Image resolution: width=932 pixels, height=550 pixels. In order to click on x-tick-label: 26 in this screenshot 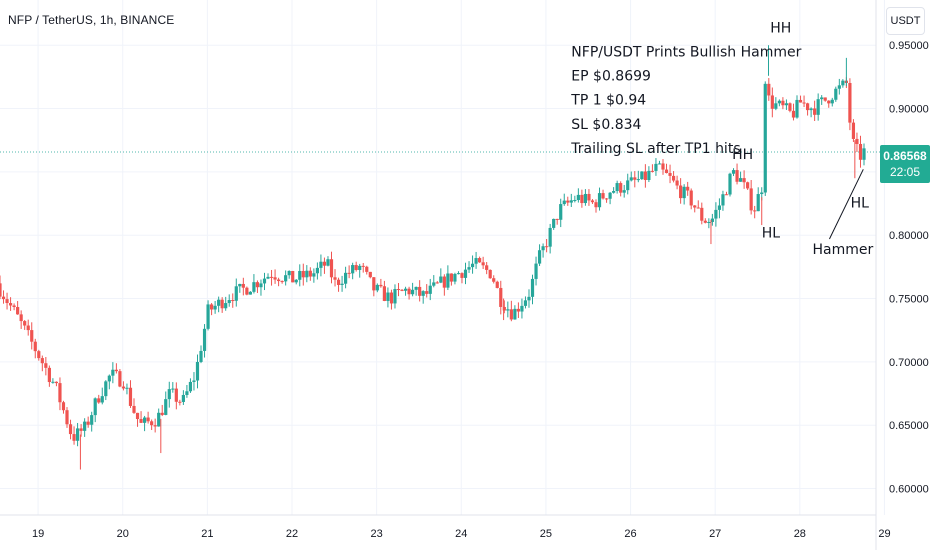, I will do `click(630, 534)`.